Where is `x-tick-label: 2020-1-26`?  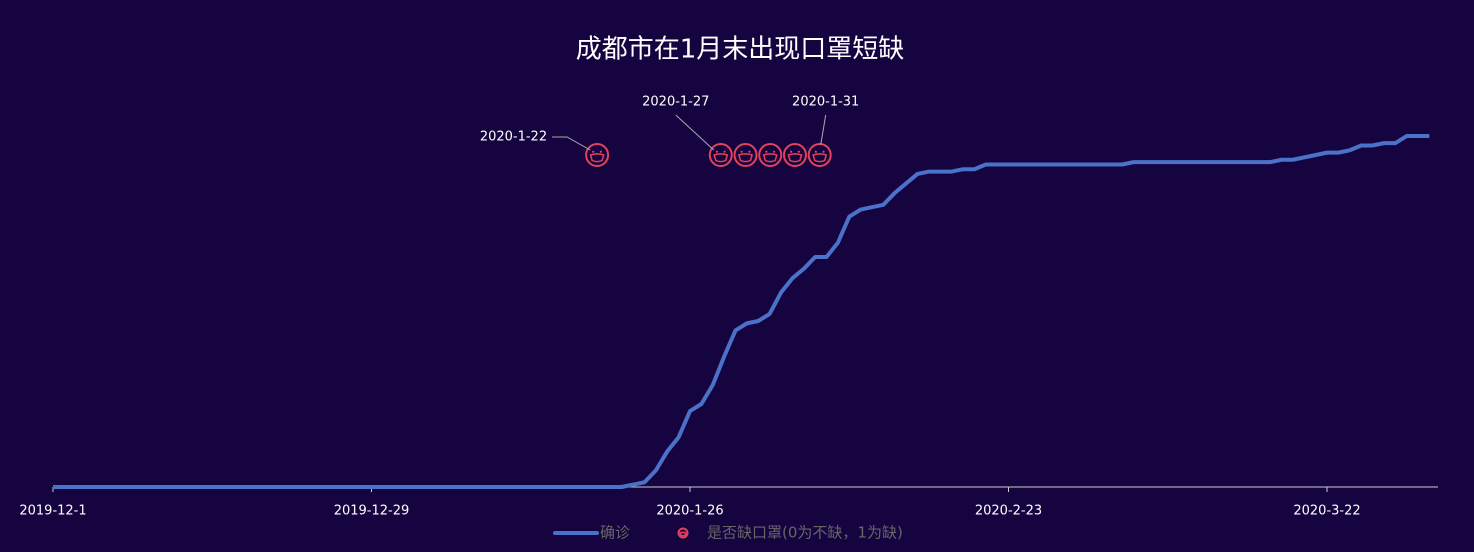
x-tick-label: 2020-1-26 is located at coordinates (689, 511).